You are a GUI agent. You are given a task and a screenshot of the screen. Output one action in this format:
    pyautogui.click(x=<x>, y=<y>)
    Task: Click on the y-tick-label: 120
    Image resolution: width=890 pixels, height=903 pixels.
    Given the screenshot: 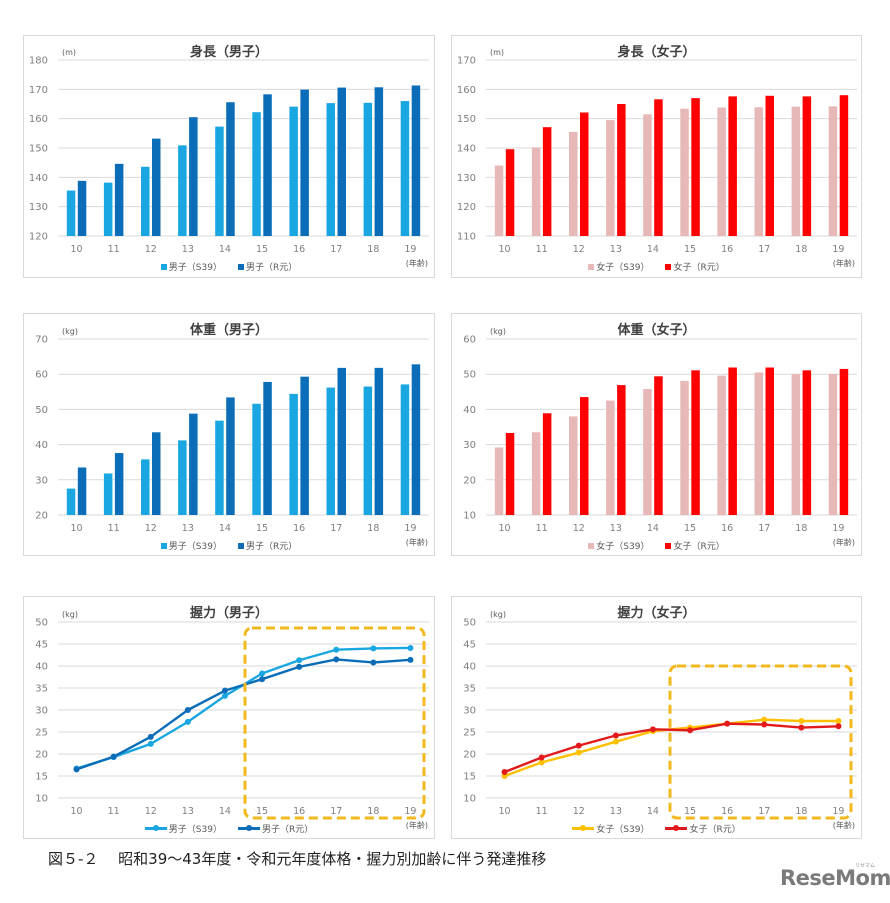 What is the action you would take?
    pyautogui.click(x=466, y=207)
    